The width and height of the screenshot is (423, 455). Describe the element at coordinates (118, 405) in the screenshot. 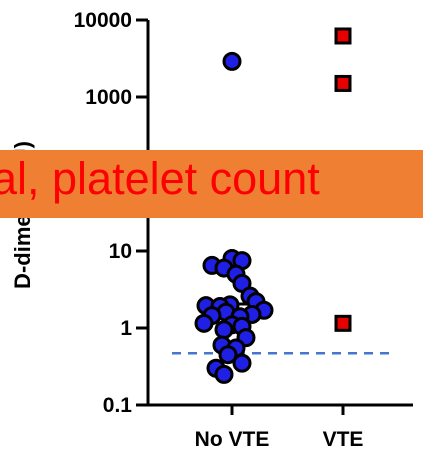

I see `y-tick-label: 0.1` at that location.